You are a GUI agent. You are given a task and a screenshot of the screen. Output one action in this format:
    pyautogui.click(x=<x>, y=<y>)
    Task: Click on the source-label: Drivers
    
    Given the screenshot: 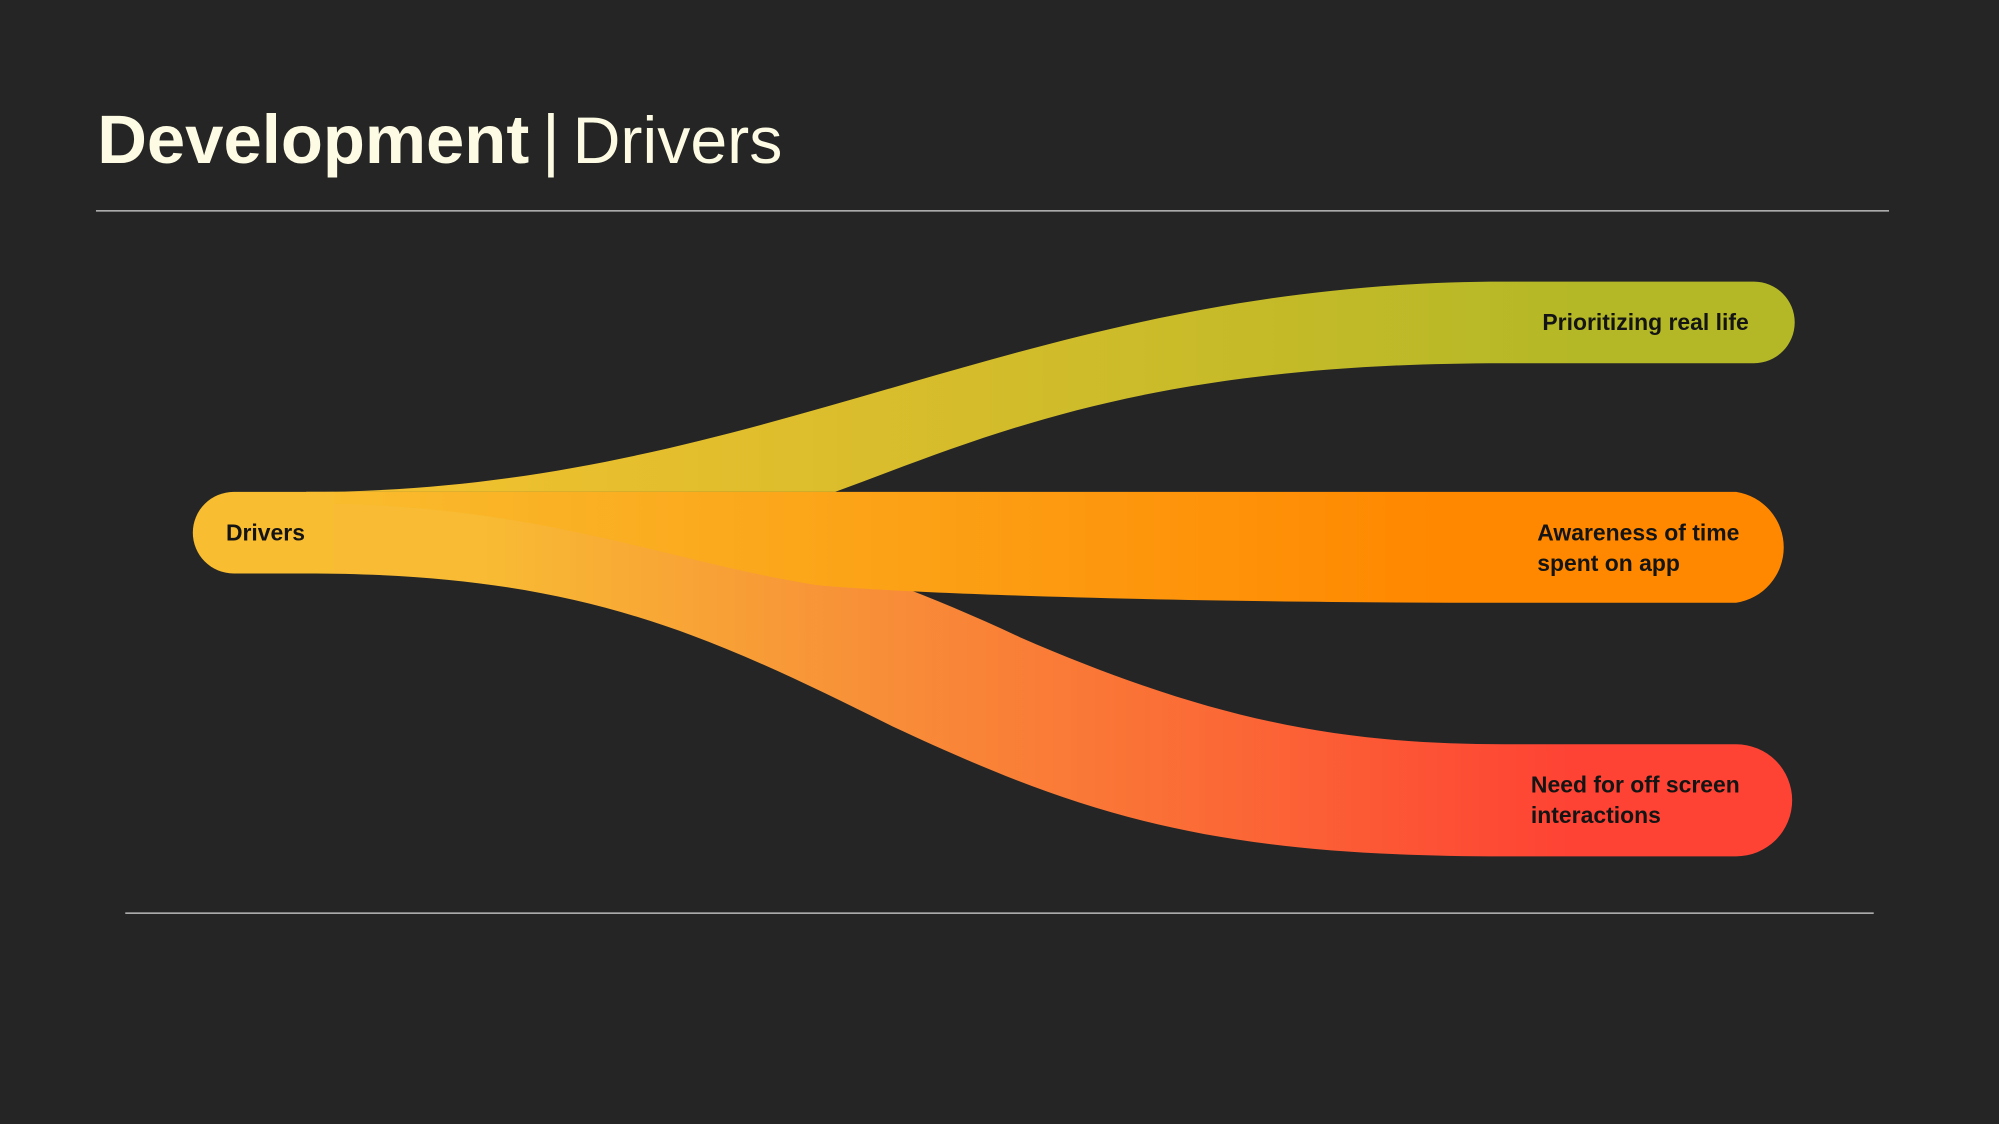 What is the action you would take?
    pyautogui.click(x=265, y=532)
    